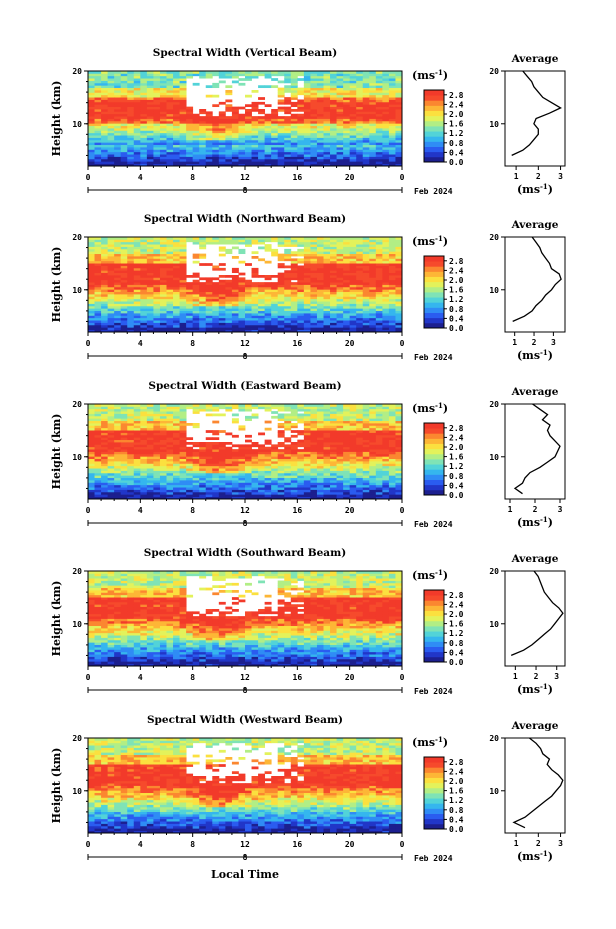 The height and width of the screenshot is (929, 616). What do you see at coordinates (550, 189) in the screenshot?
I see `avg-unit-close: )` at bounding box center [550, 189].